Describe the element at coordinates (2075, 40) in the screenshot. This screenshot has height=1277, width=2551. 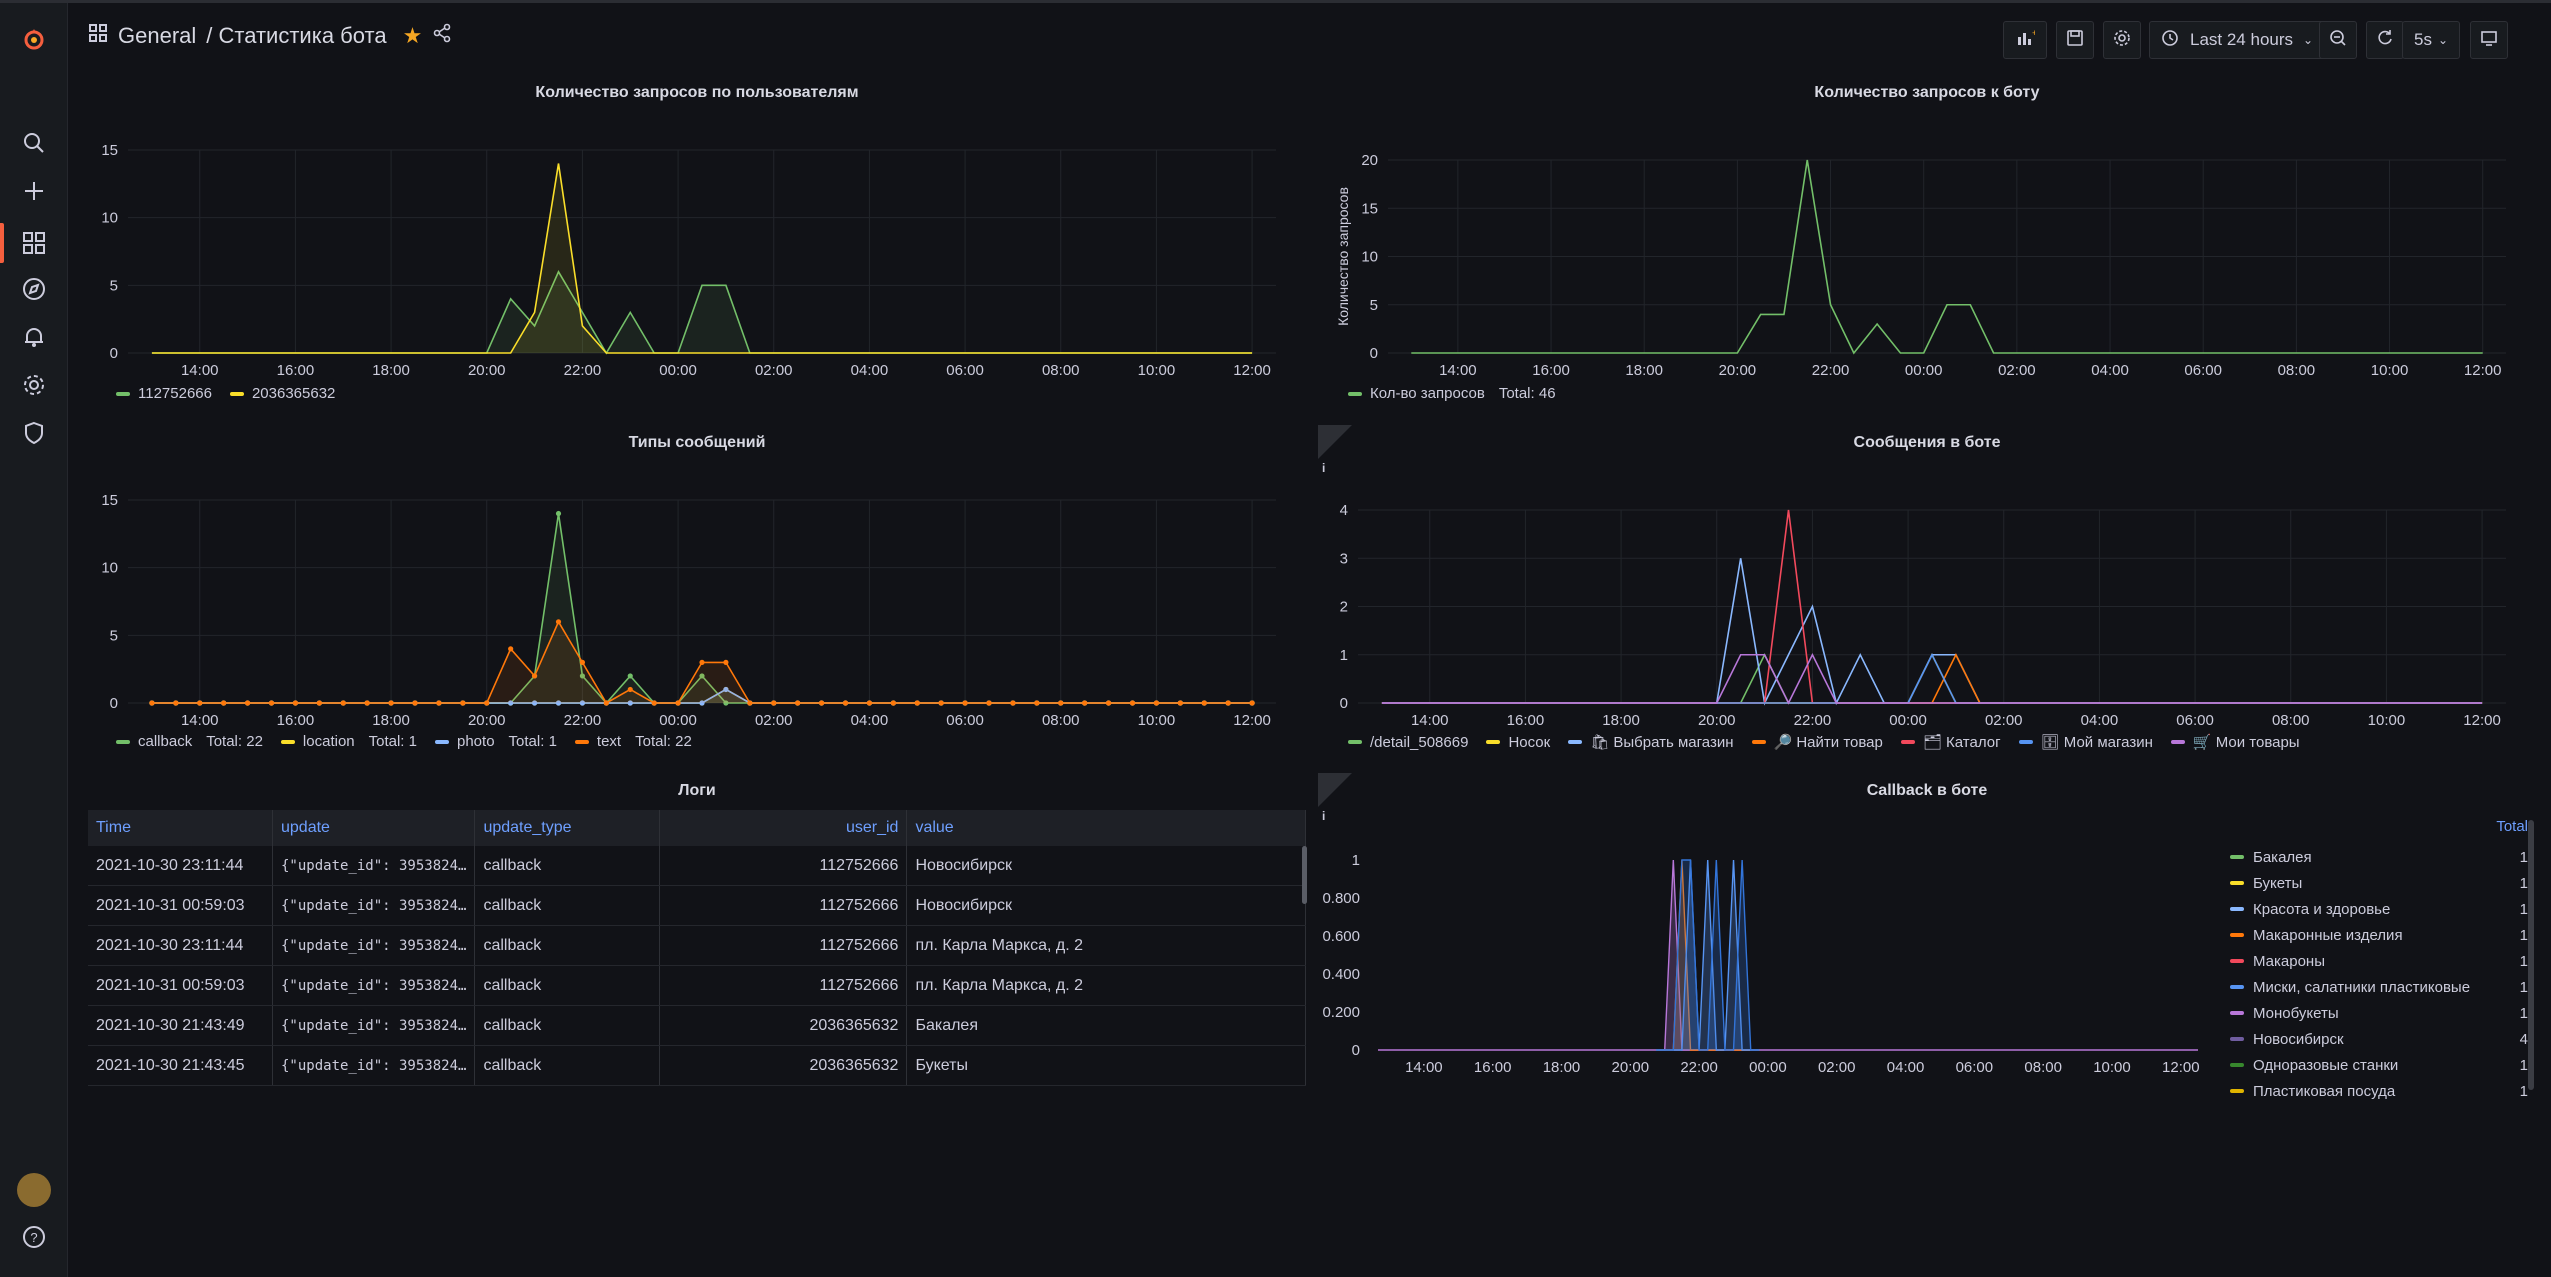
I see `save-dashboard-button` at that location.